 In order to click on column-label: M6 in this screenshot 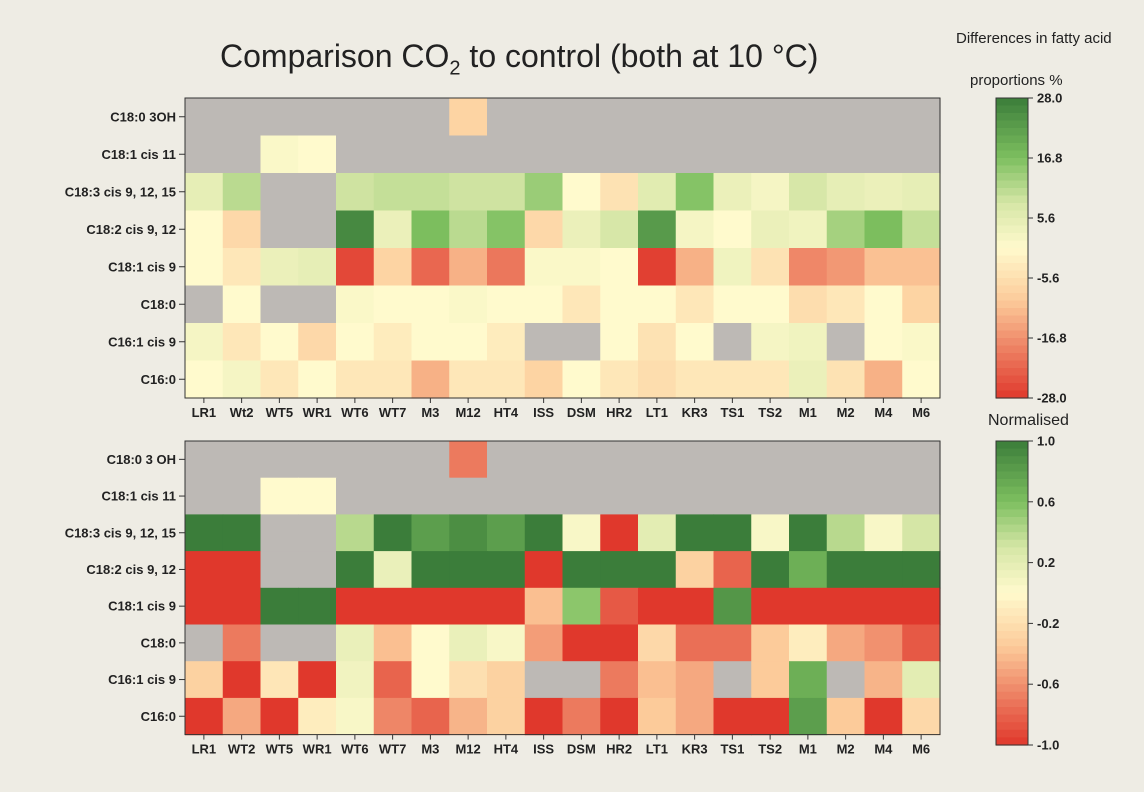, I will do `click(921, 412)`.